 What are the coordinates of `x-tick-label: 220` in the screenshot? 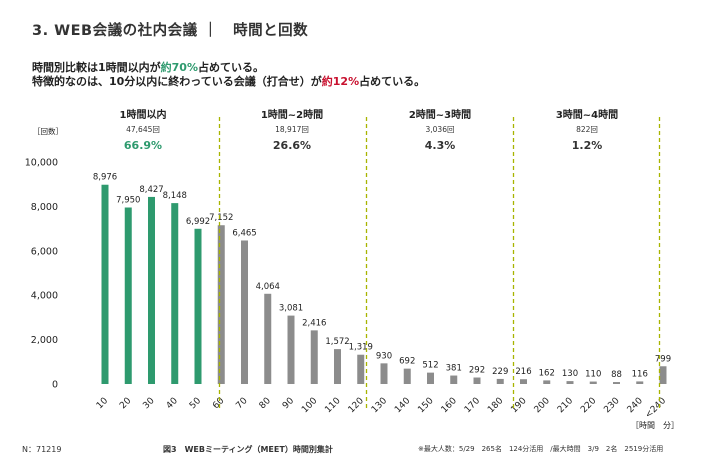 It's located at (588, 405).